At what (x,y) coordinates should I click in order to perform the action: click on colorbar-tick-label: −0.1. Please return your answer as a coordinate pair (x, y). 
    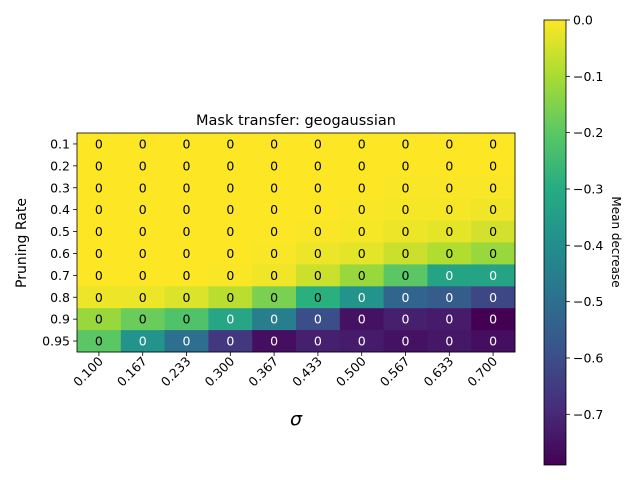
    Looking at the image, I should click on (588, 76).